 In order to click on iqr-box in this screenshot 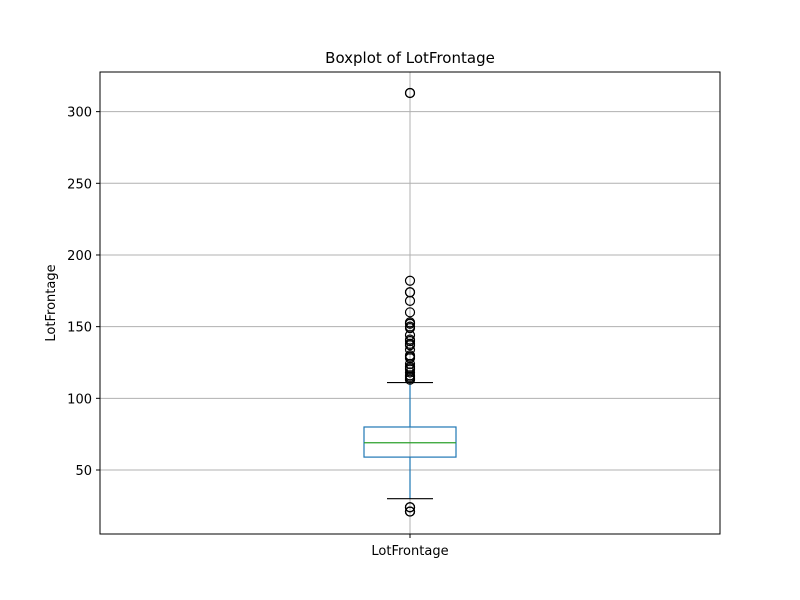, I will do `click(410, 442)`.